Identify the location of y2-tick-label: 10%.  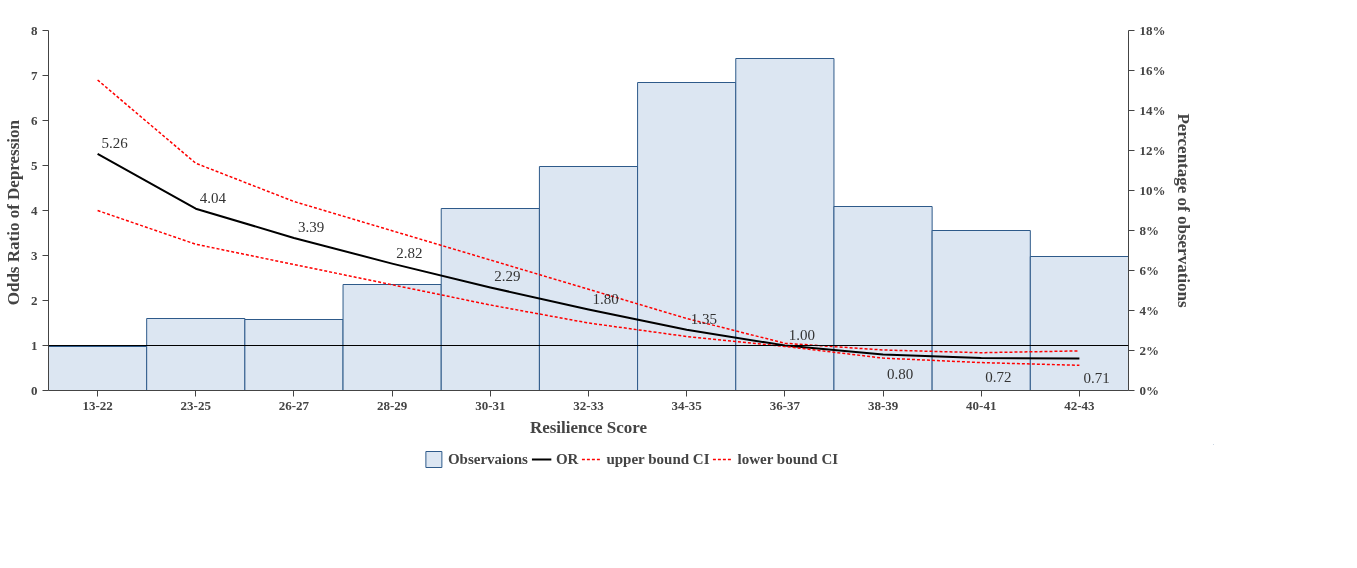
(1152, 190).